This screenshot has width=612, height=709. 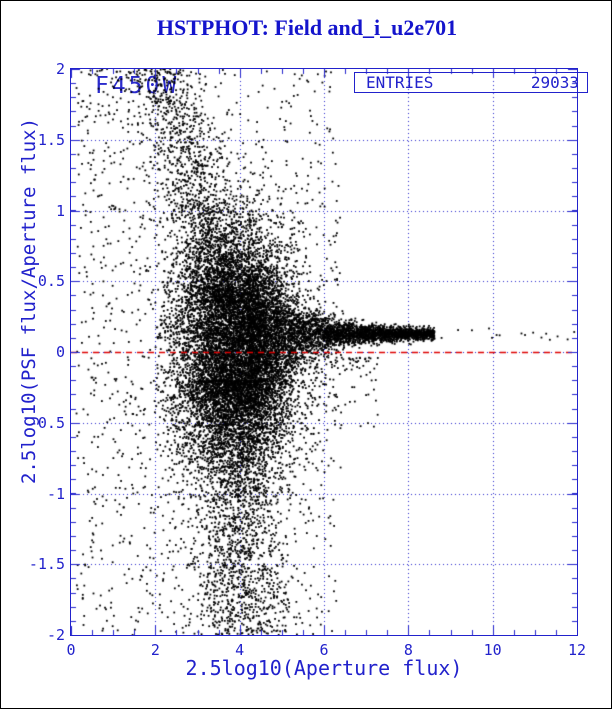 What do you see at coordinates (155, 650) in the screenshot?
I see `x-tick-label: 2` at bounding box center [155, 650].